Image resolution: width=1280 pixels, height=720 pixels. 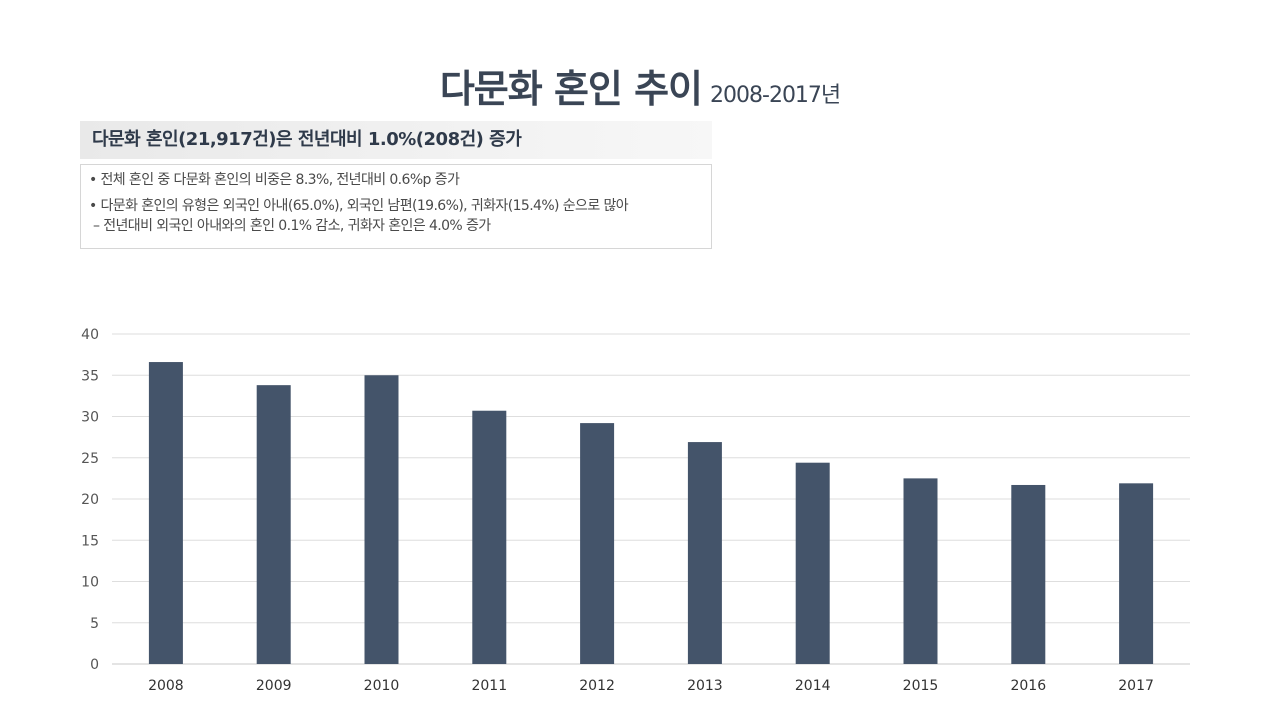 I want to click on x-tick-label: 2016, so click(x=1028, y=686).